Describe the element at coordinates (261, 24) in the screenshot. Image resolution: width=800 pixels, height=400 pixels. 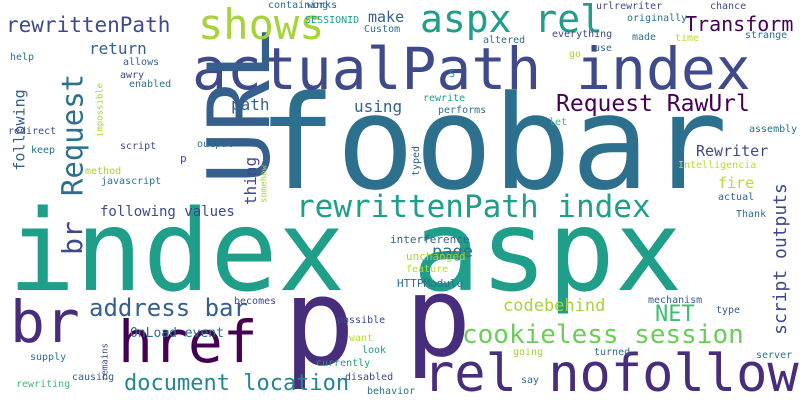
I see `word-shows: shows` at that location.